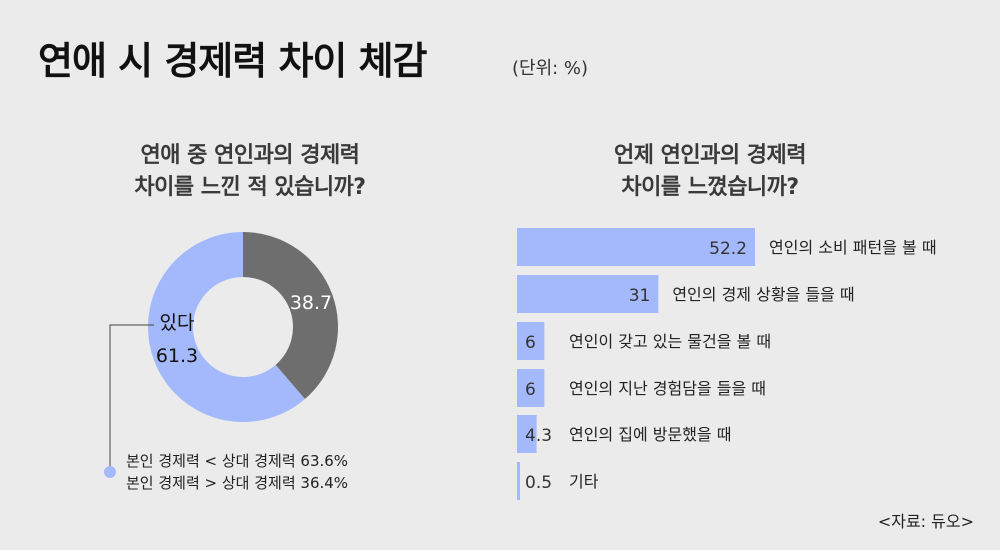 The width and height of the screenshot is (1000, 550). I want to click on bar-value-label: 4.3, so click(538, 436).